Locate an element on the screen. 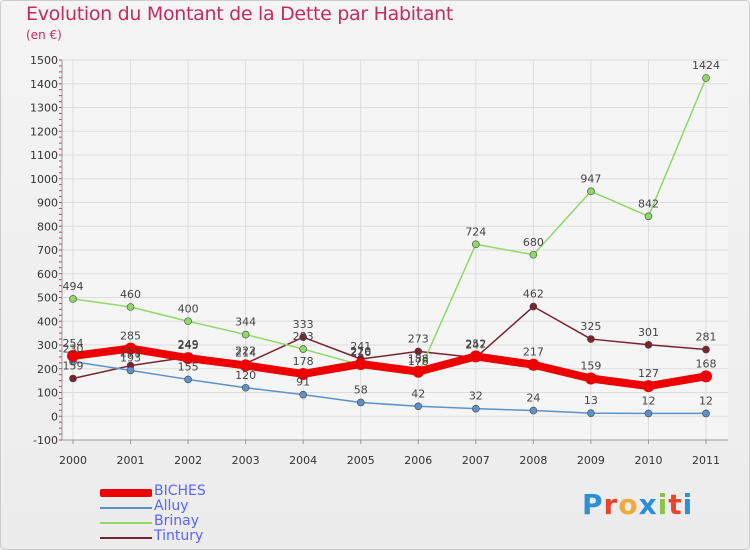  data-label-brinay: 1424 is located at coordinates (706, 65).